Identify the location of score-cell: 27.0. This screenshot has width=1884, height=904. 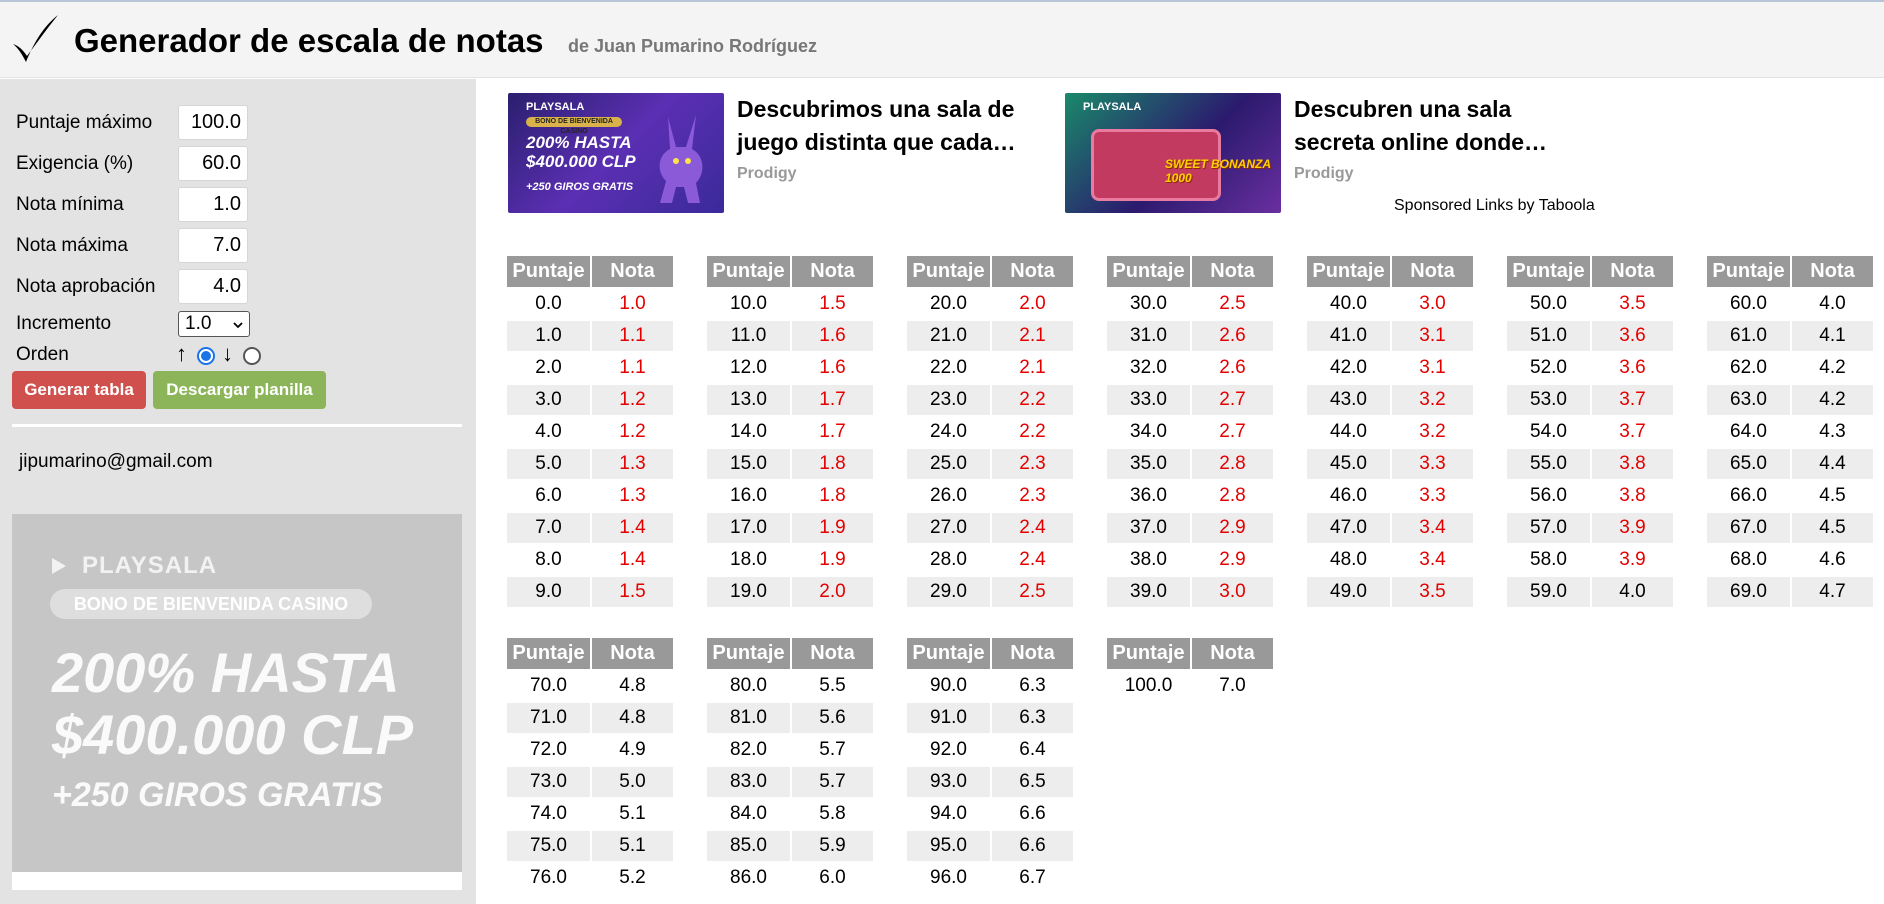
(948, 528).